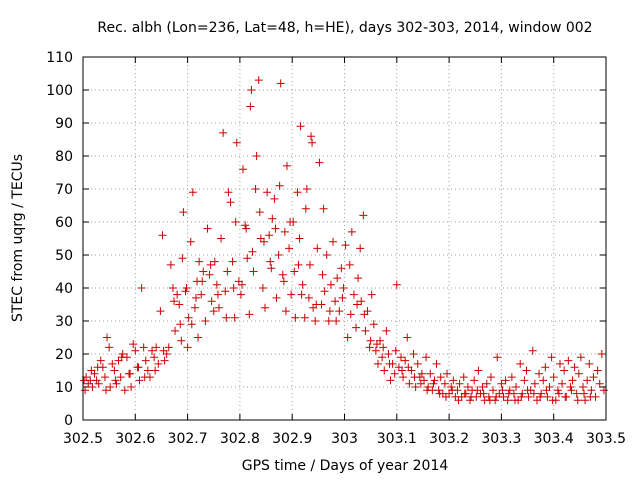 This screenshot has height=480, width=640. What do you see at coordinates (64, 289) in the screenshot?
I see `y-tick-label: 40` at bounding box center [64, 289].